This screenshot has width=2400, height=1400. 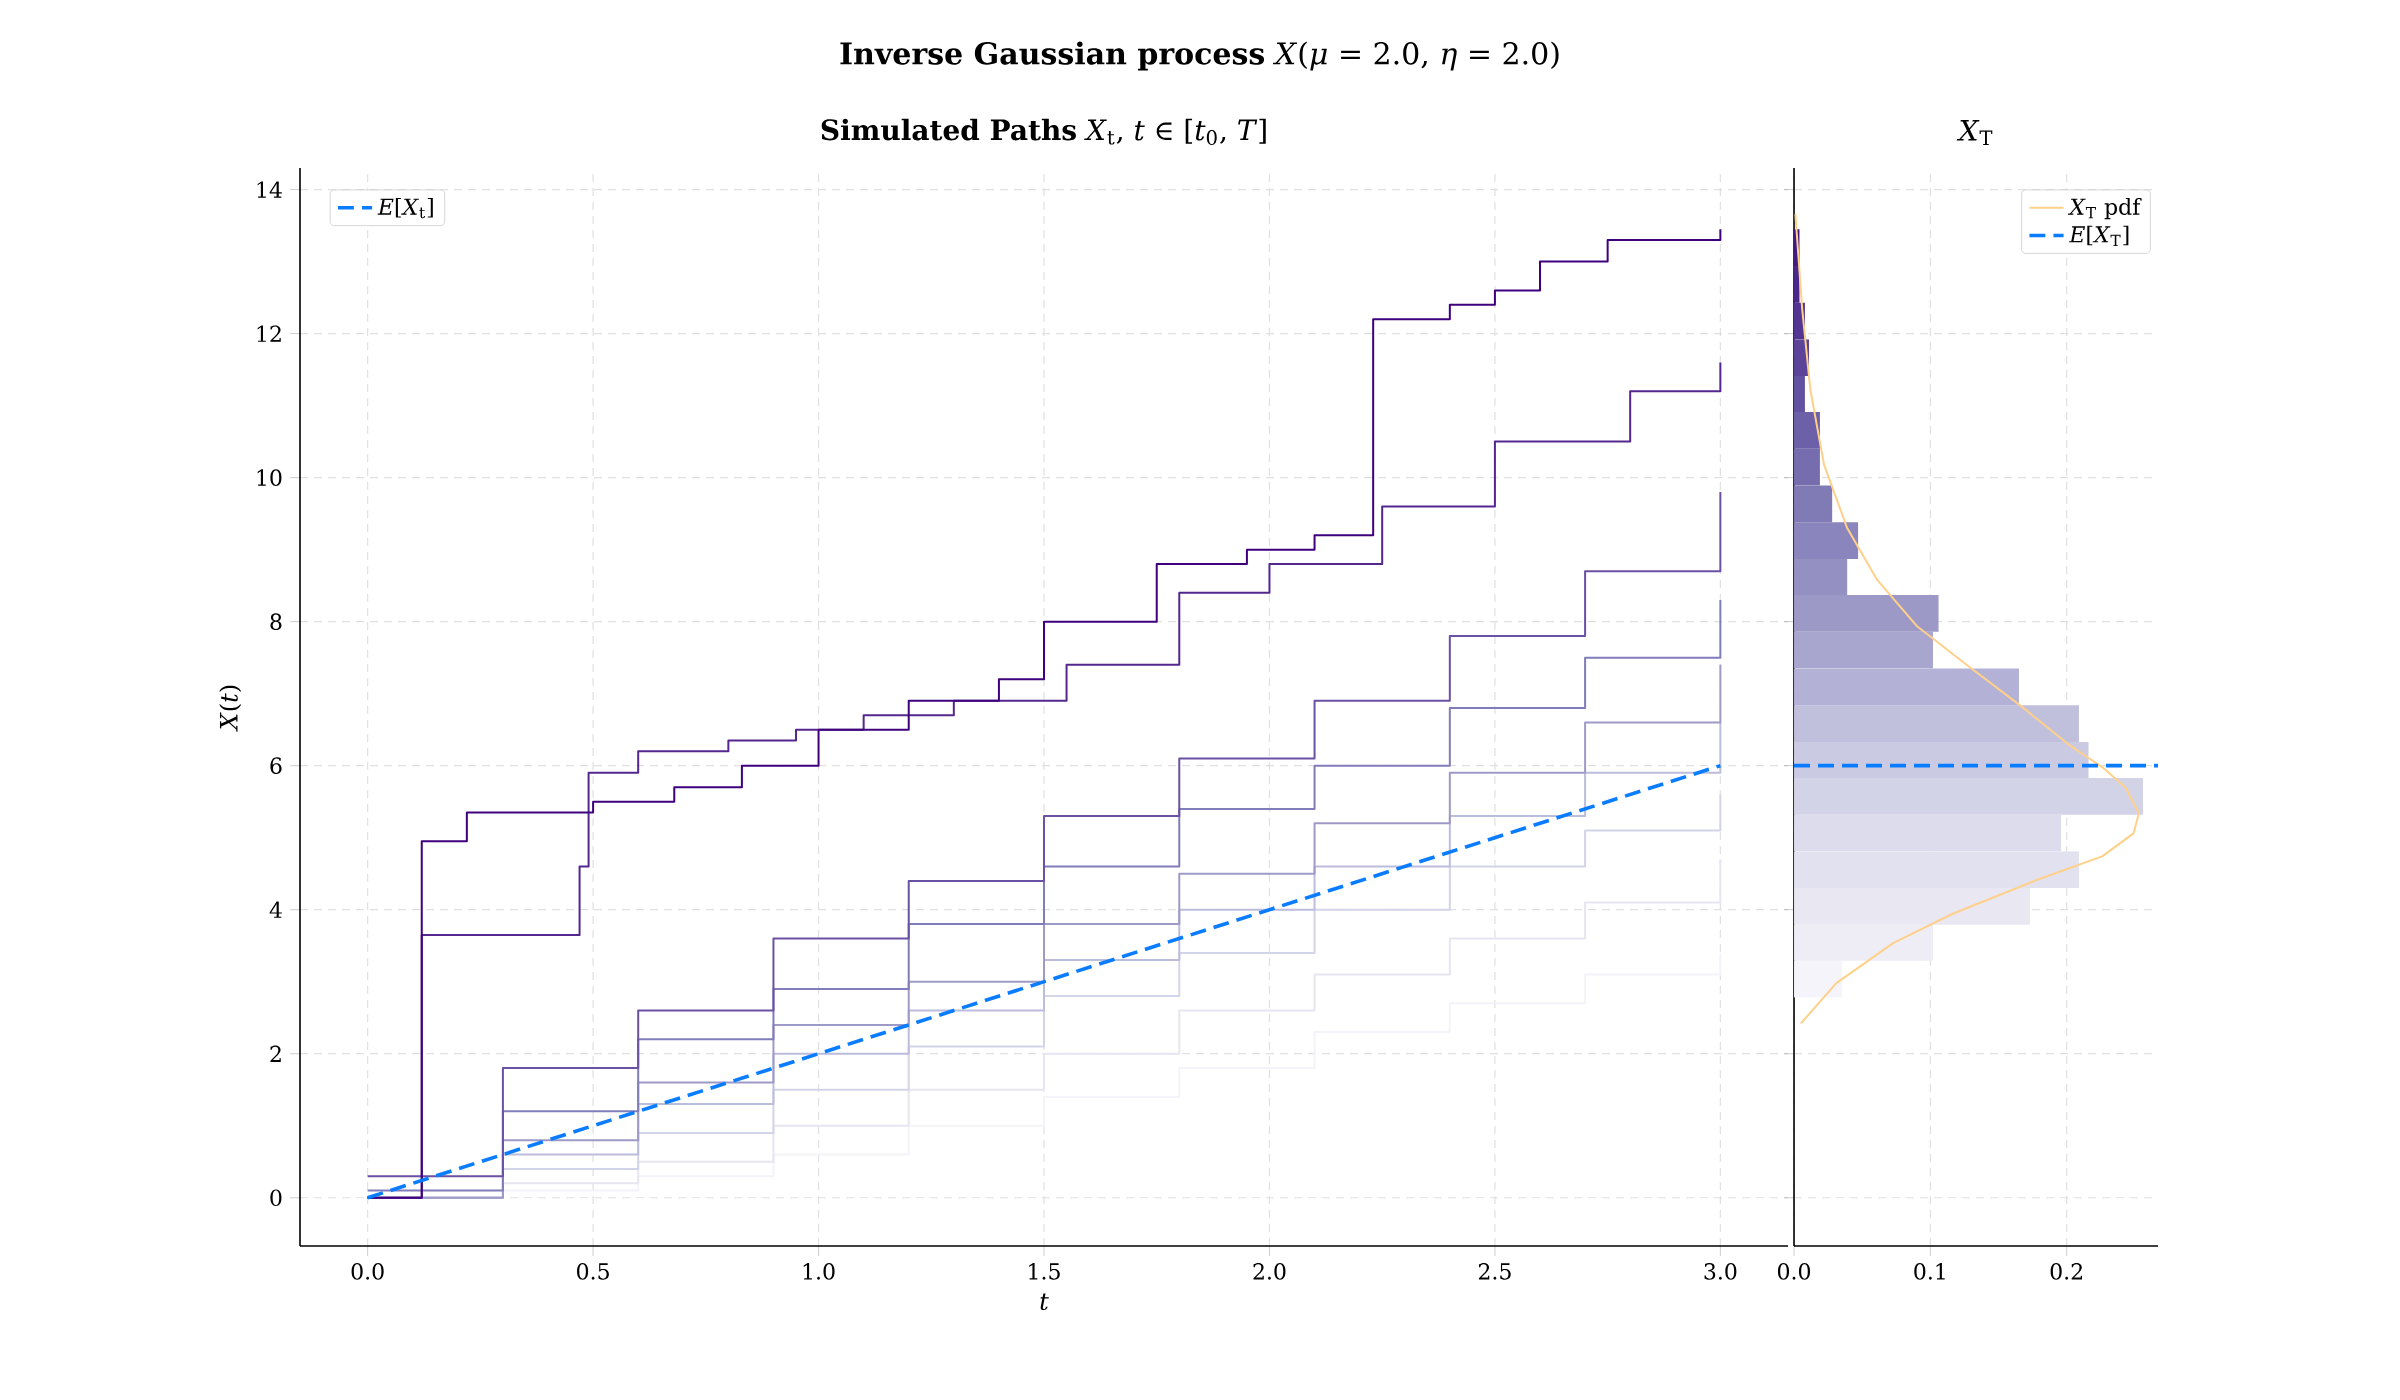 What do you see at coordinates (269, 477) in the screenshot?
I see `y-tick-label: 10` at bounding box center [269, 477].